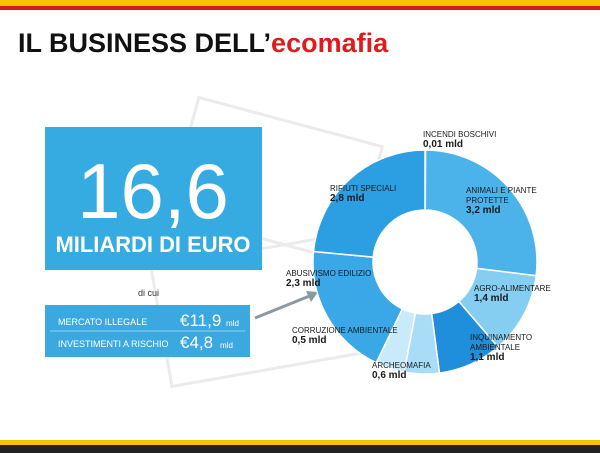 The width and height of the screenshot is (600, 453). Describe the element at coordinates (196, 342) in the screenshot. I see `item-amount: €4,8` at that location.